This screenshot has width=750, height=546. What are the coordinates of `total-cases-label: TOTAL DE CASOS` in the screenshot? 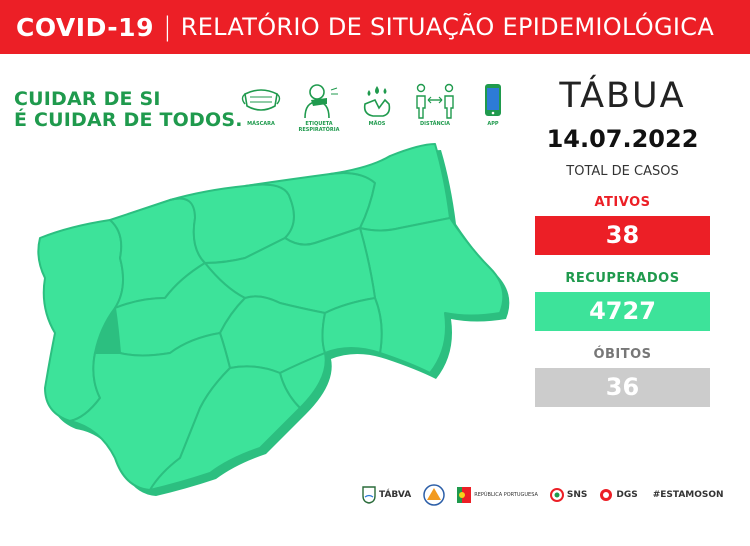 It's located at (622, 171).